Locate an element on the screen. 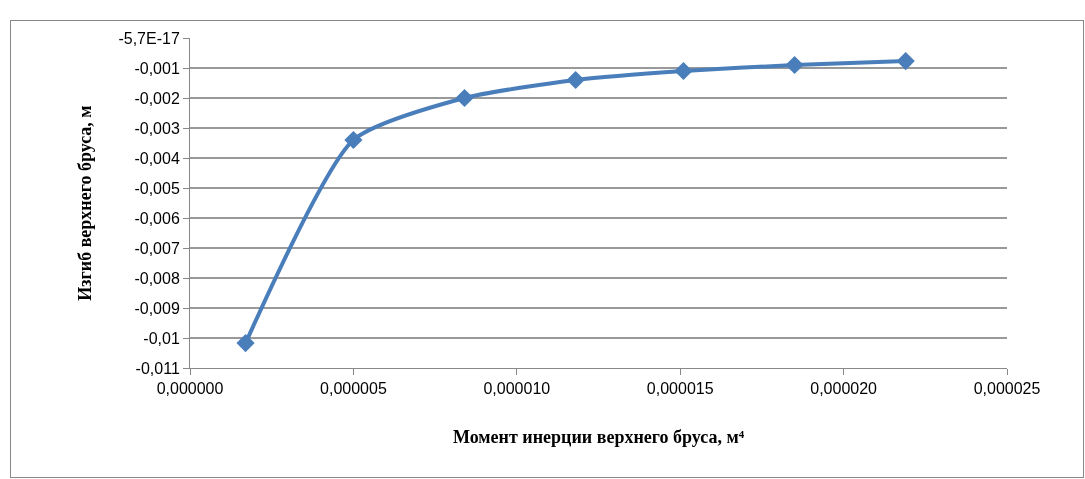  y-tick-label: -5,7E-17 is located at coordinates (149, 38).